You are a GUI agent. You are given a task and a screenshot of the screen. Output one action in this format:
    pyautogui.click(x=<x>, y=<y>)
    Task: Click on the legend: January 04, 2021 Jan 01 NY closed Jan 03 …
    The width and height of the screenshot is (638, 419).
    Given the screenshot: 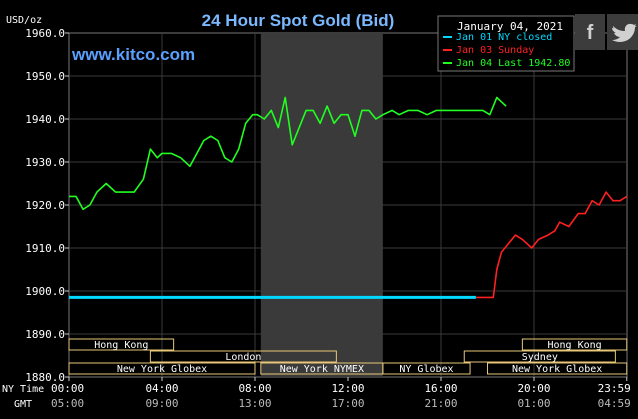 What is the action you would take?
    pyautogui.click(x=506, y=43)
    